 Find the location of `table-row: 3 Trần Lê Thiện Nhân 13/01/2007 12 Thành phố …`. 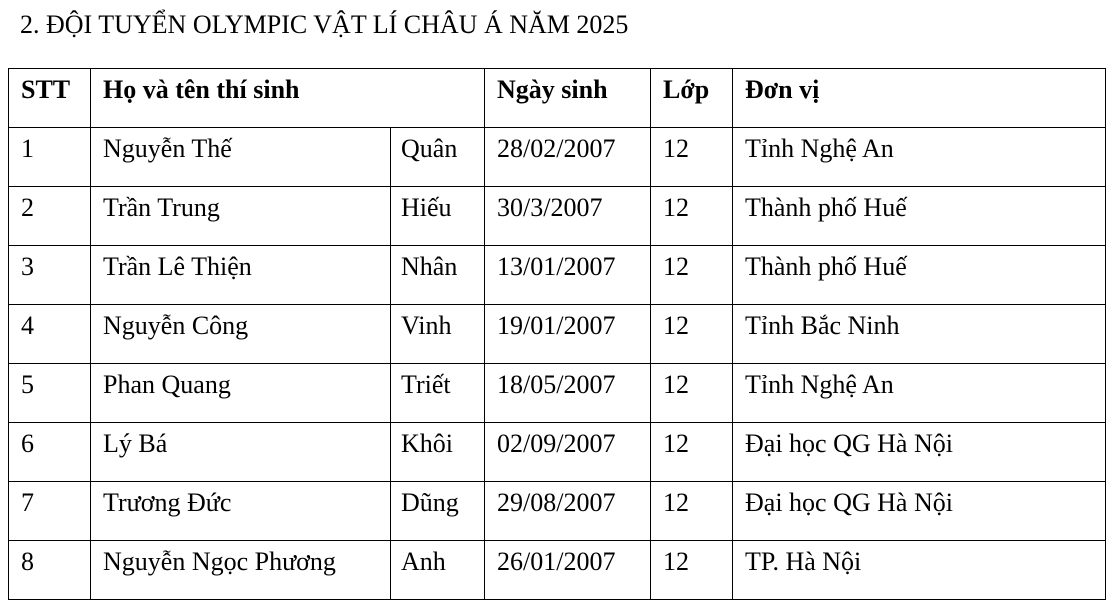

table-row: 3 Trần Lê Thiện Nhân 13/01/2007 12 Thành phố … is located at coordinates (557, 275).